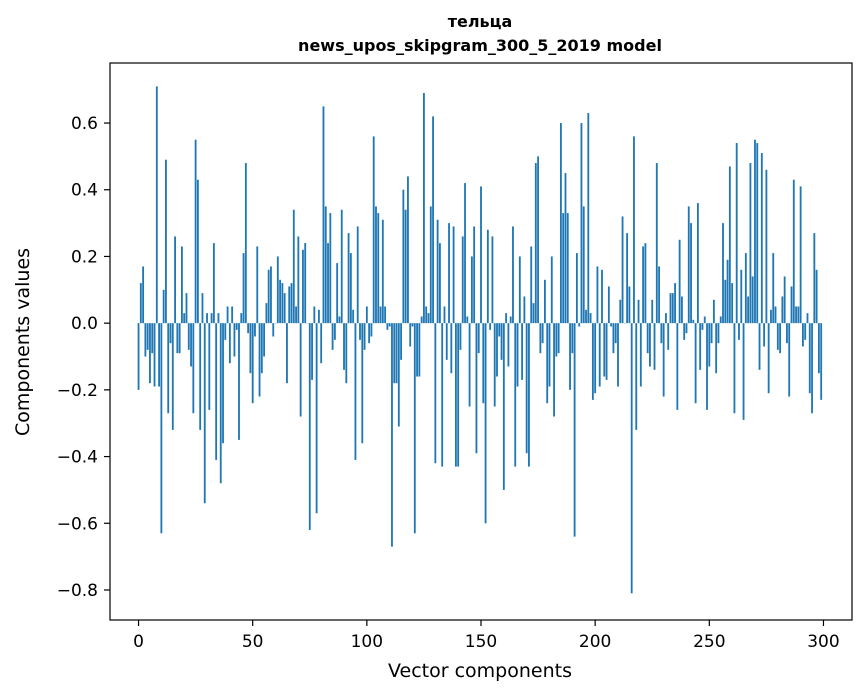 This screenshot has width=867, height=696. What do you see at coordinates (77, 391) in the screenshot?
I see `y-tick-label: −0.2` at bounding box center [77, 391].